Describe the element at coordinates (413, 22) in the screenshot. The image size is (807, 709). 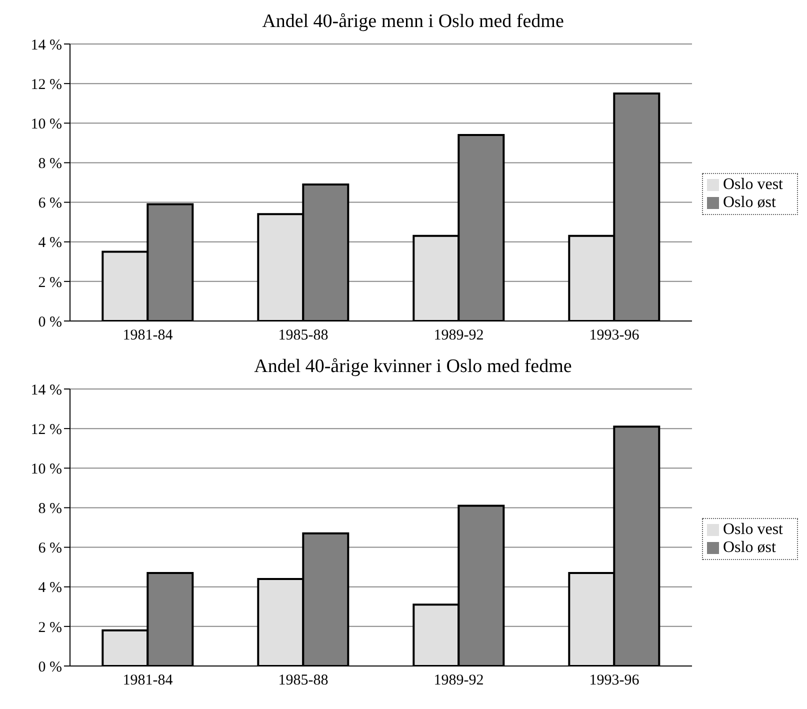
I see `chart-title: Andel 40-årige menn i Oslo med fedme` at that location.